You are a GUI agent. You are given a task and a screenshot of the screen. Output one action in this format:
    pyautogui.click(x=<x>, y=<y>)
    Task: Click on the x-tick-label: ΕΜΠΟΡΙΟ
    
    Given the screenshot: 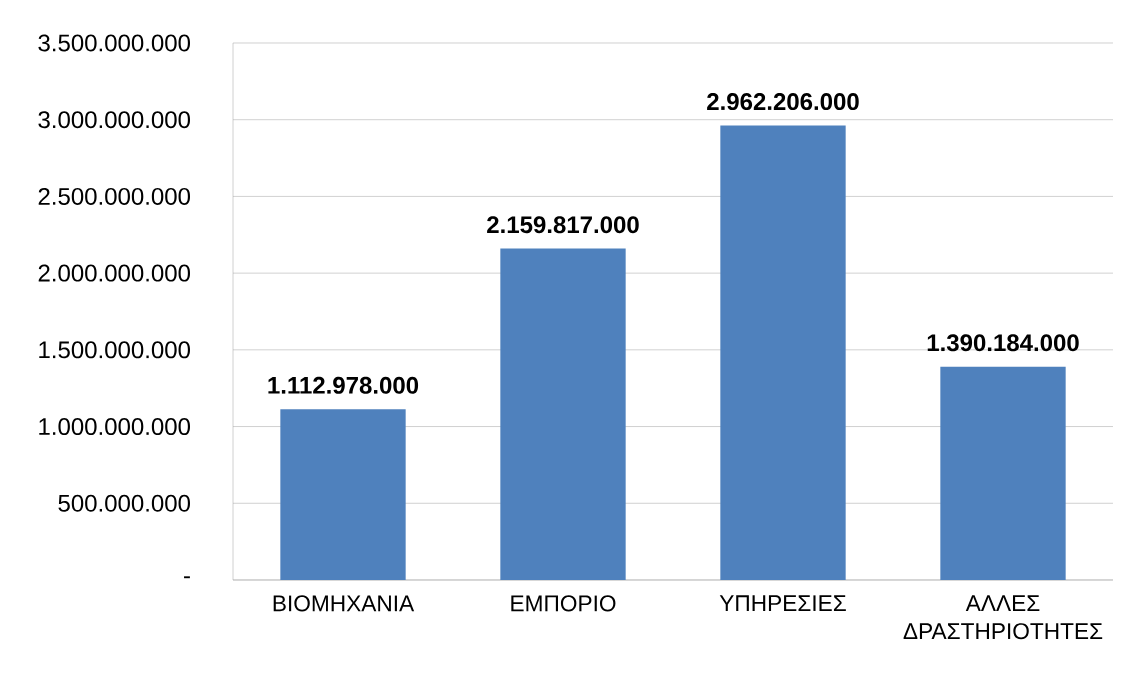 What is the action you would take?
    pyautogui.click(x=563, y=603)
    